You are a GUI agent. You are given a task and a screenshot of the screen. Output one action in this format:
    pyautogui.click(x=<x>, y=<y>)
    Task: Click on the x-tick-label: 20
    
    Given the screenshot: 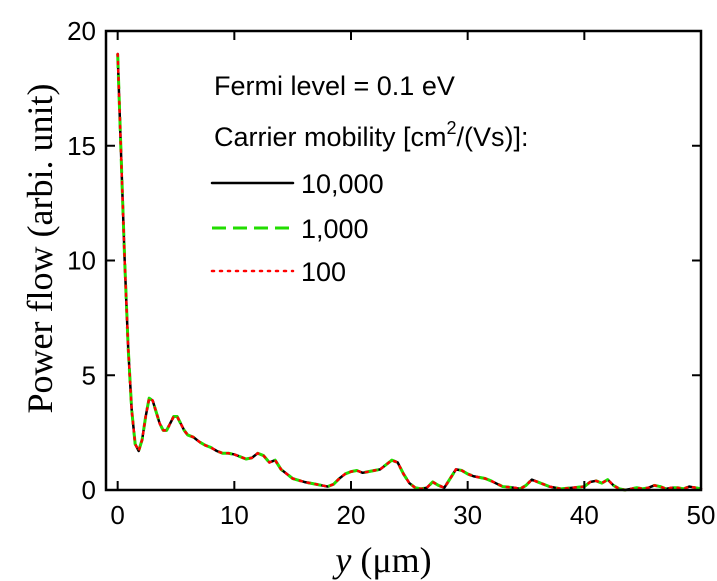 What is the action you would take?
    pyautogui.click(x=351, y=515)
    